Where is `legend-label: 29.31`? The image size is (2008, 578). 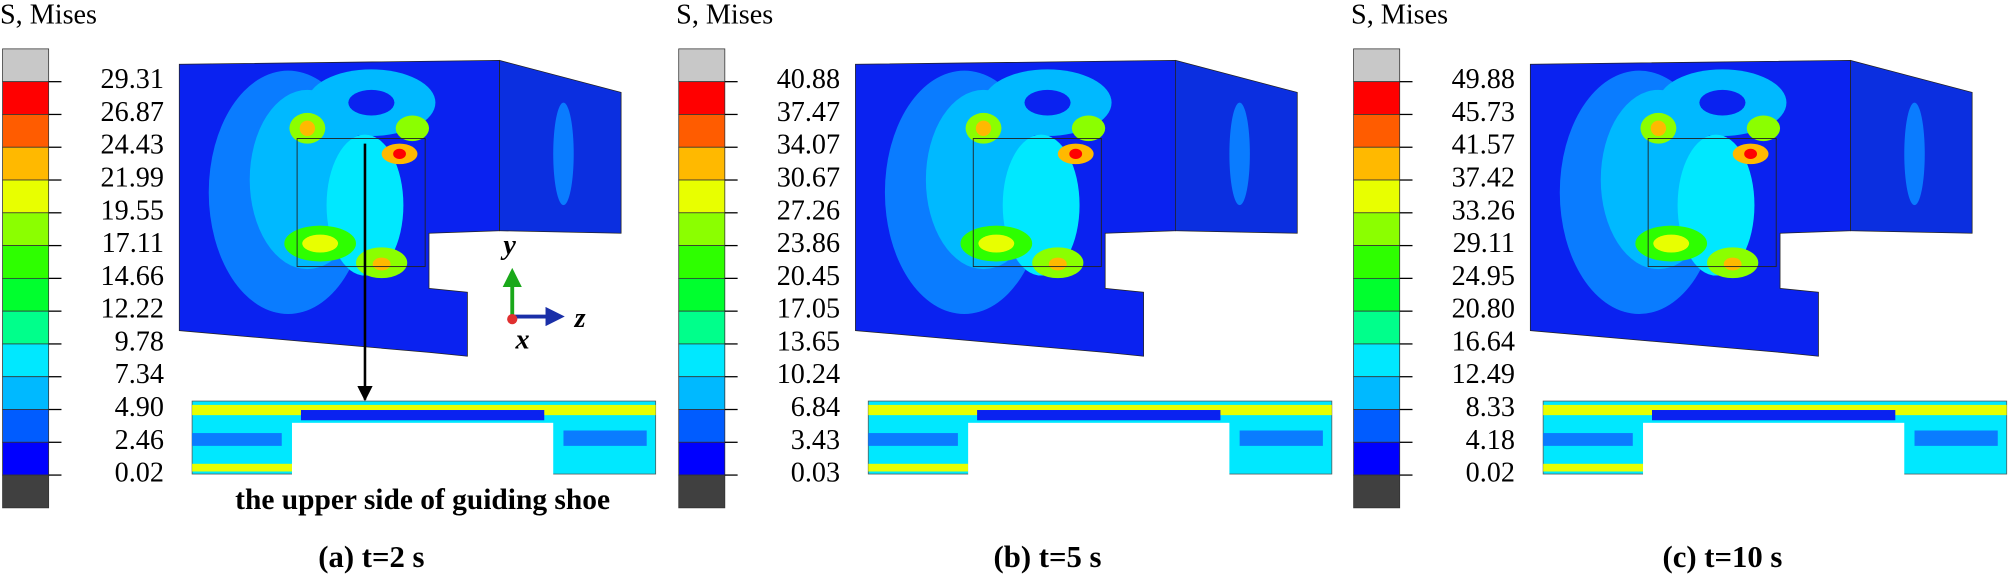
legend-label: 29.31 is located at coordinates (132, 79).